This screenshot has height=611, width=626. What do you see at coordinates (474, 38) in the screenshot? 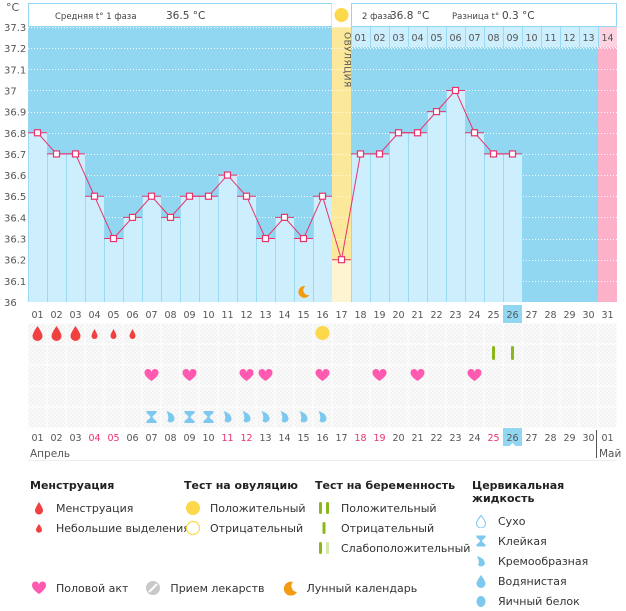
I see `luteal-day-label: 07` at bounding box center [474, 38].